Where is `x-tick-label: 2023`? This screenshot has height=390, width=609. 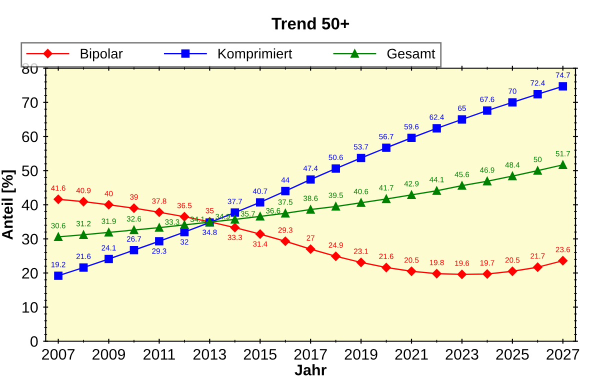
x-tick-label: 2023 is located at coordinates (462, 354).